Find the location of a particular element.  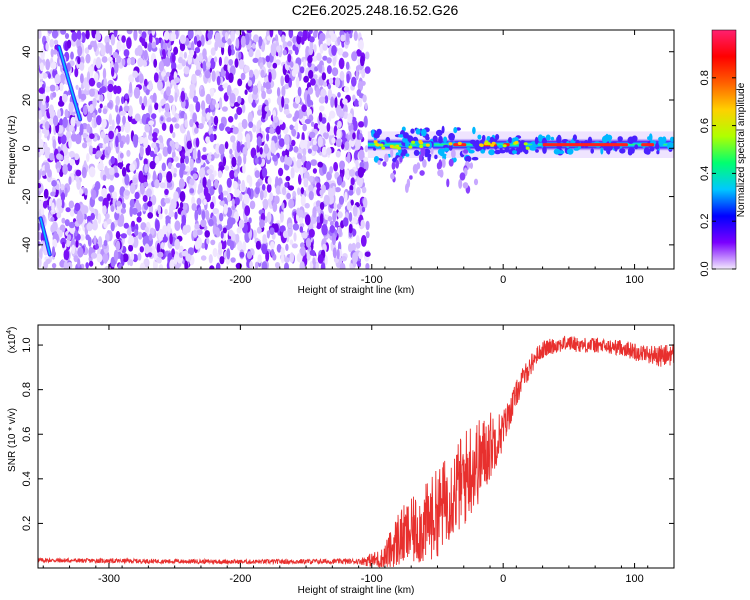

snr-scale-suffix: ) is located at coordinates (12, 328).